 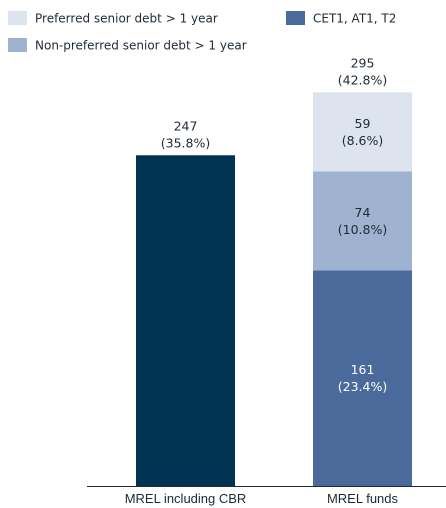 What do you see at coordinates (126, 19) in the screenshot?
I see `legend-label: Preferred senior debt > 1 year` at bounding box center [126, 19].